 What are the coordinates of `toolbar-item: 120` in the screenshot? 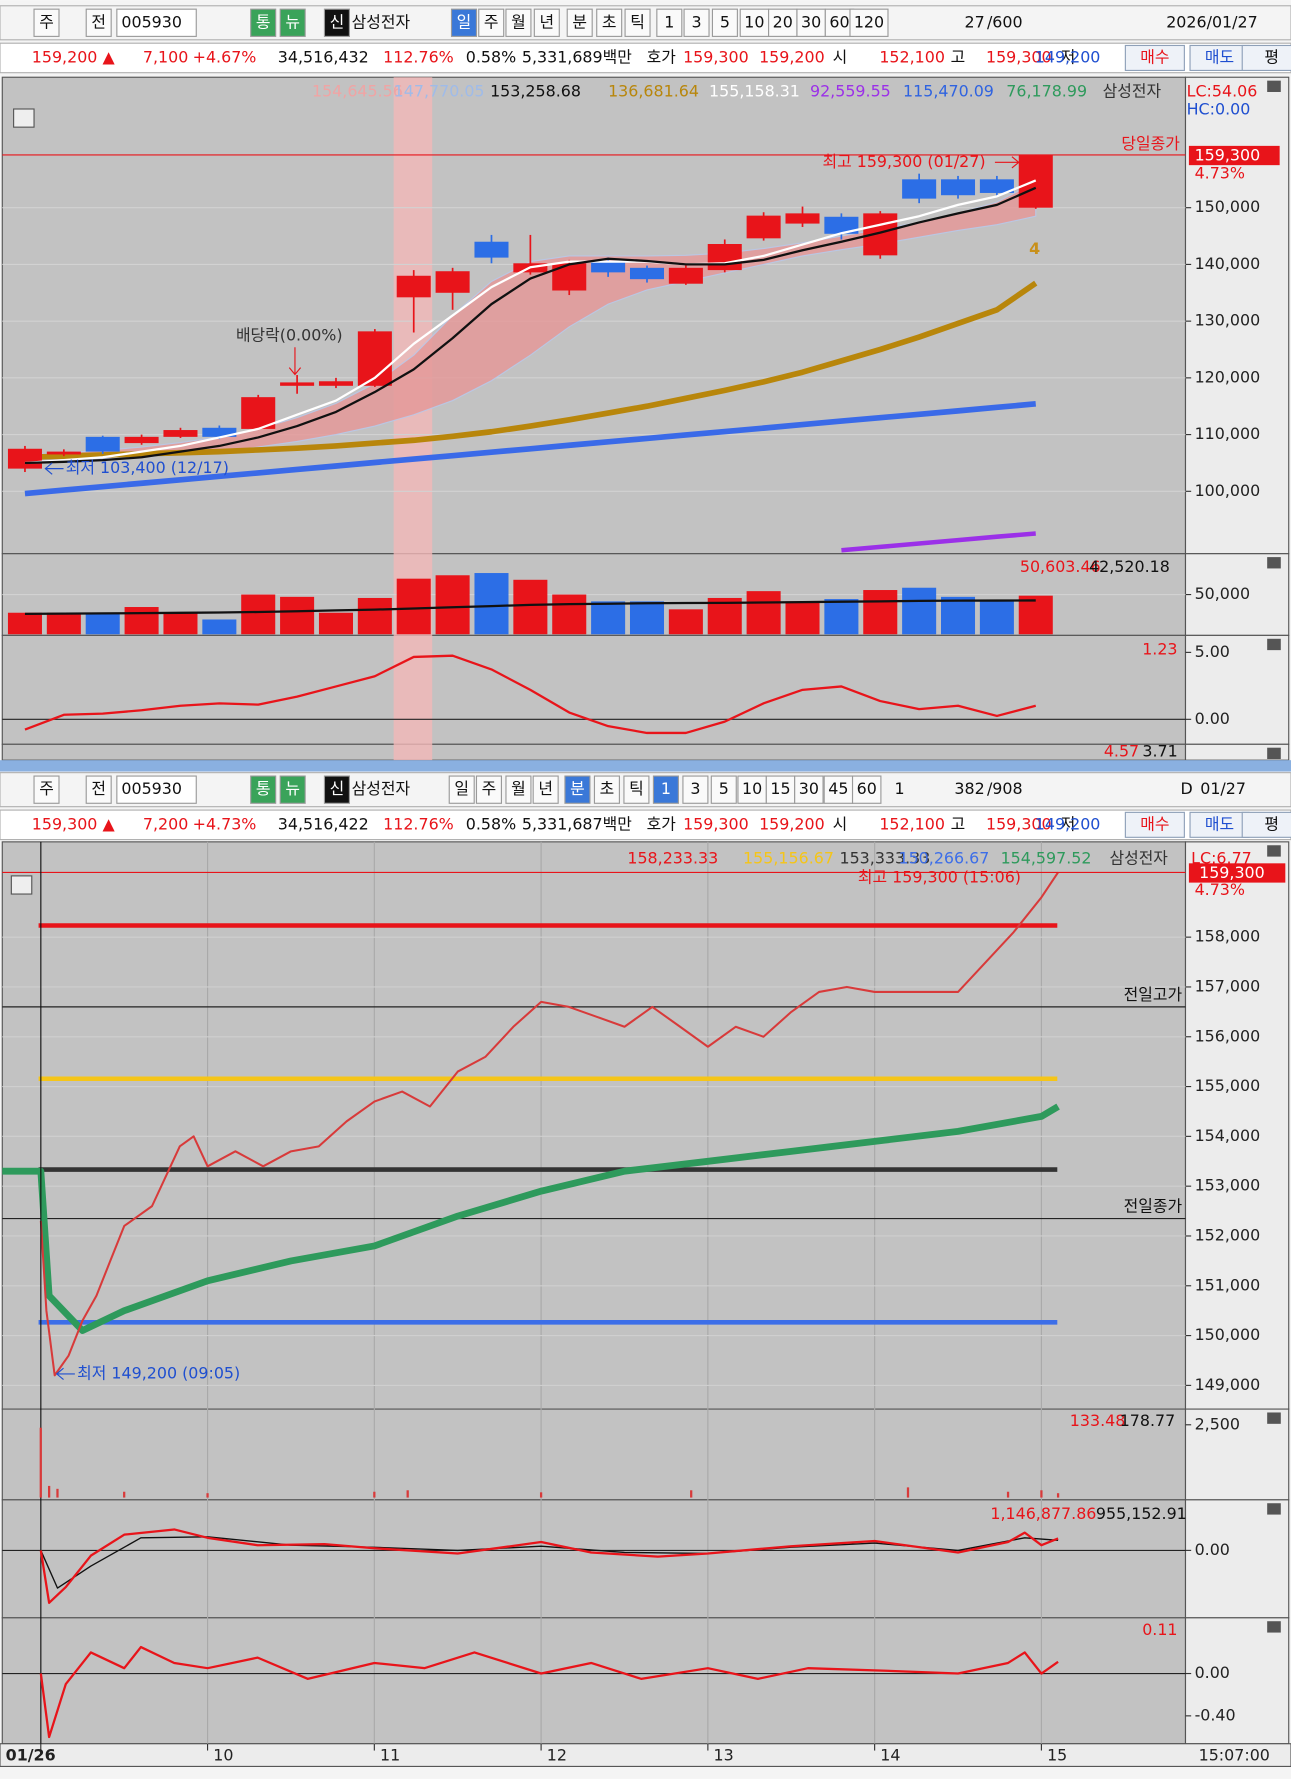 It's located at (869, 21).